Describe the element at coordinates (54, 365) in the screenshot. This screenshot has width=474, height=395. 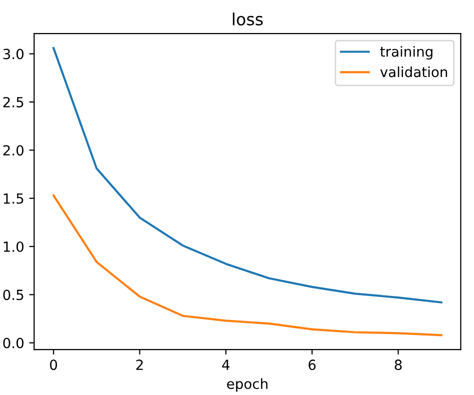
I see `x-tick-label: 0` at that location.